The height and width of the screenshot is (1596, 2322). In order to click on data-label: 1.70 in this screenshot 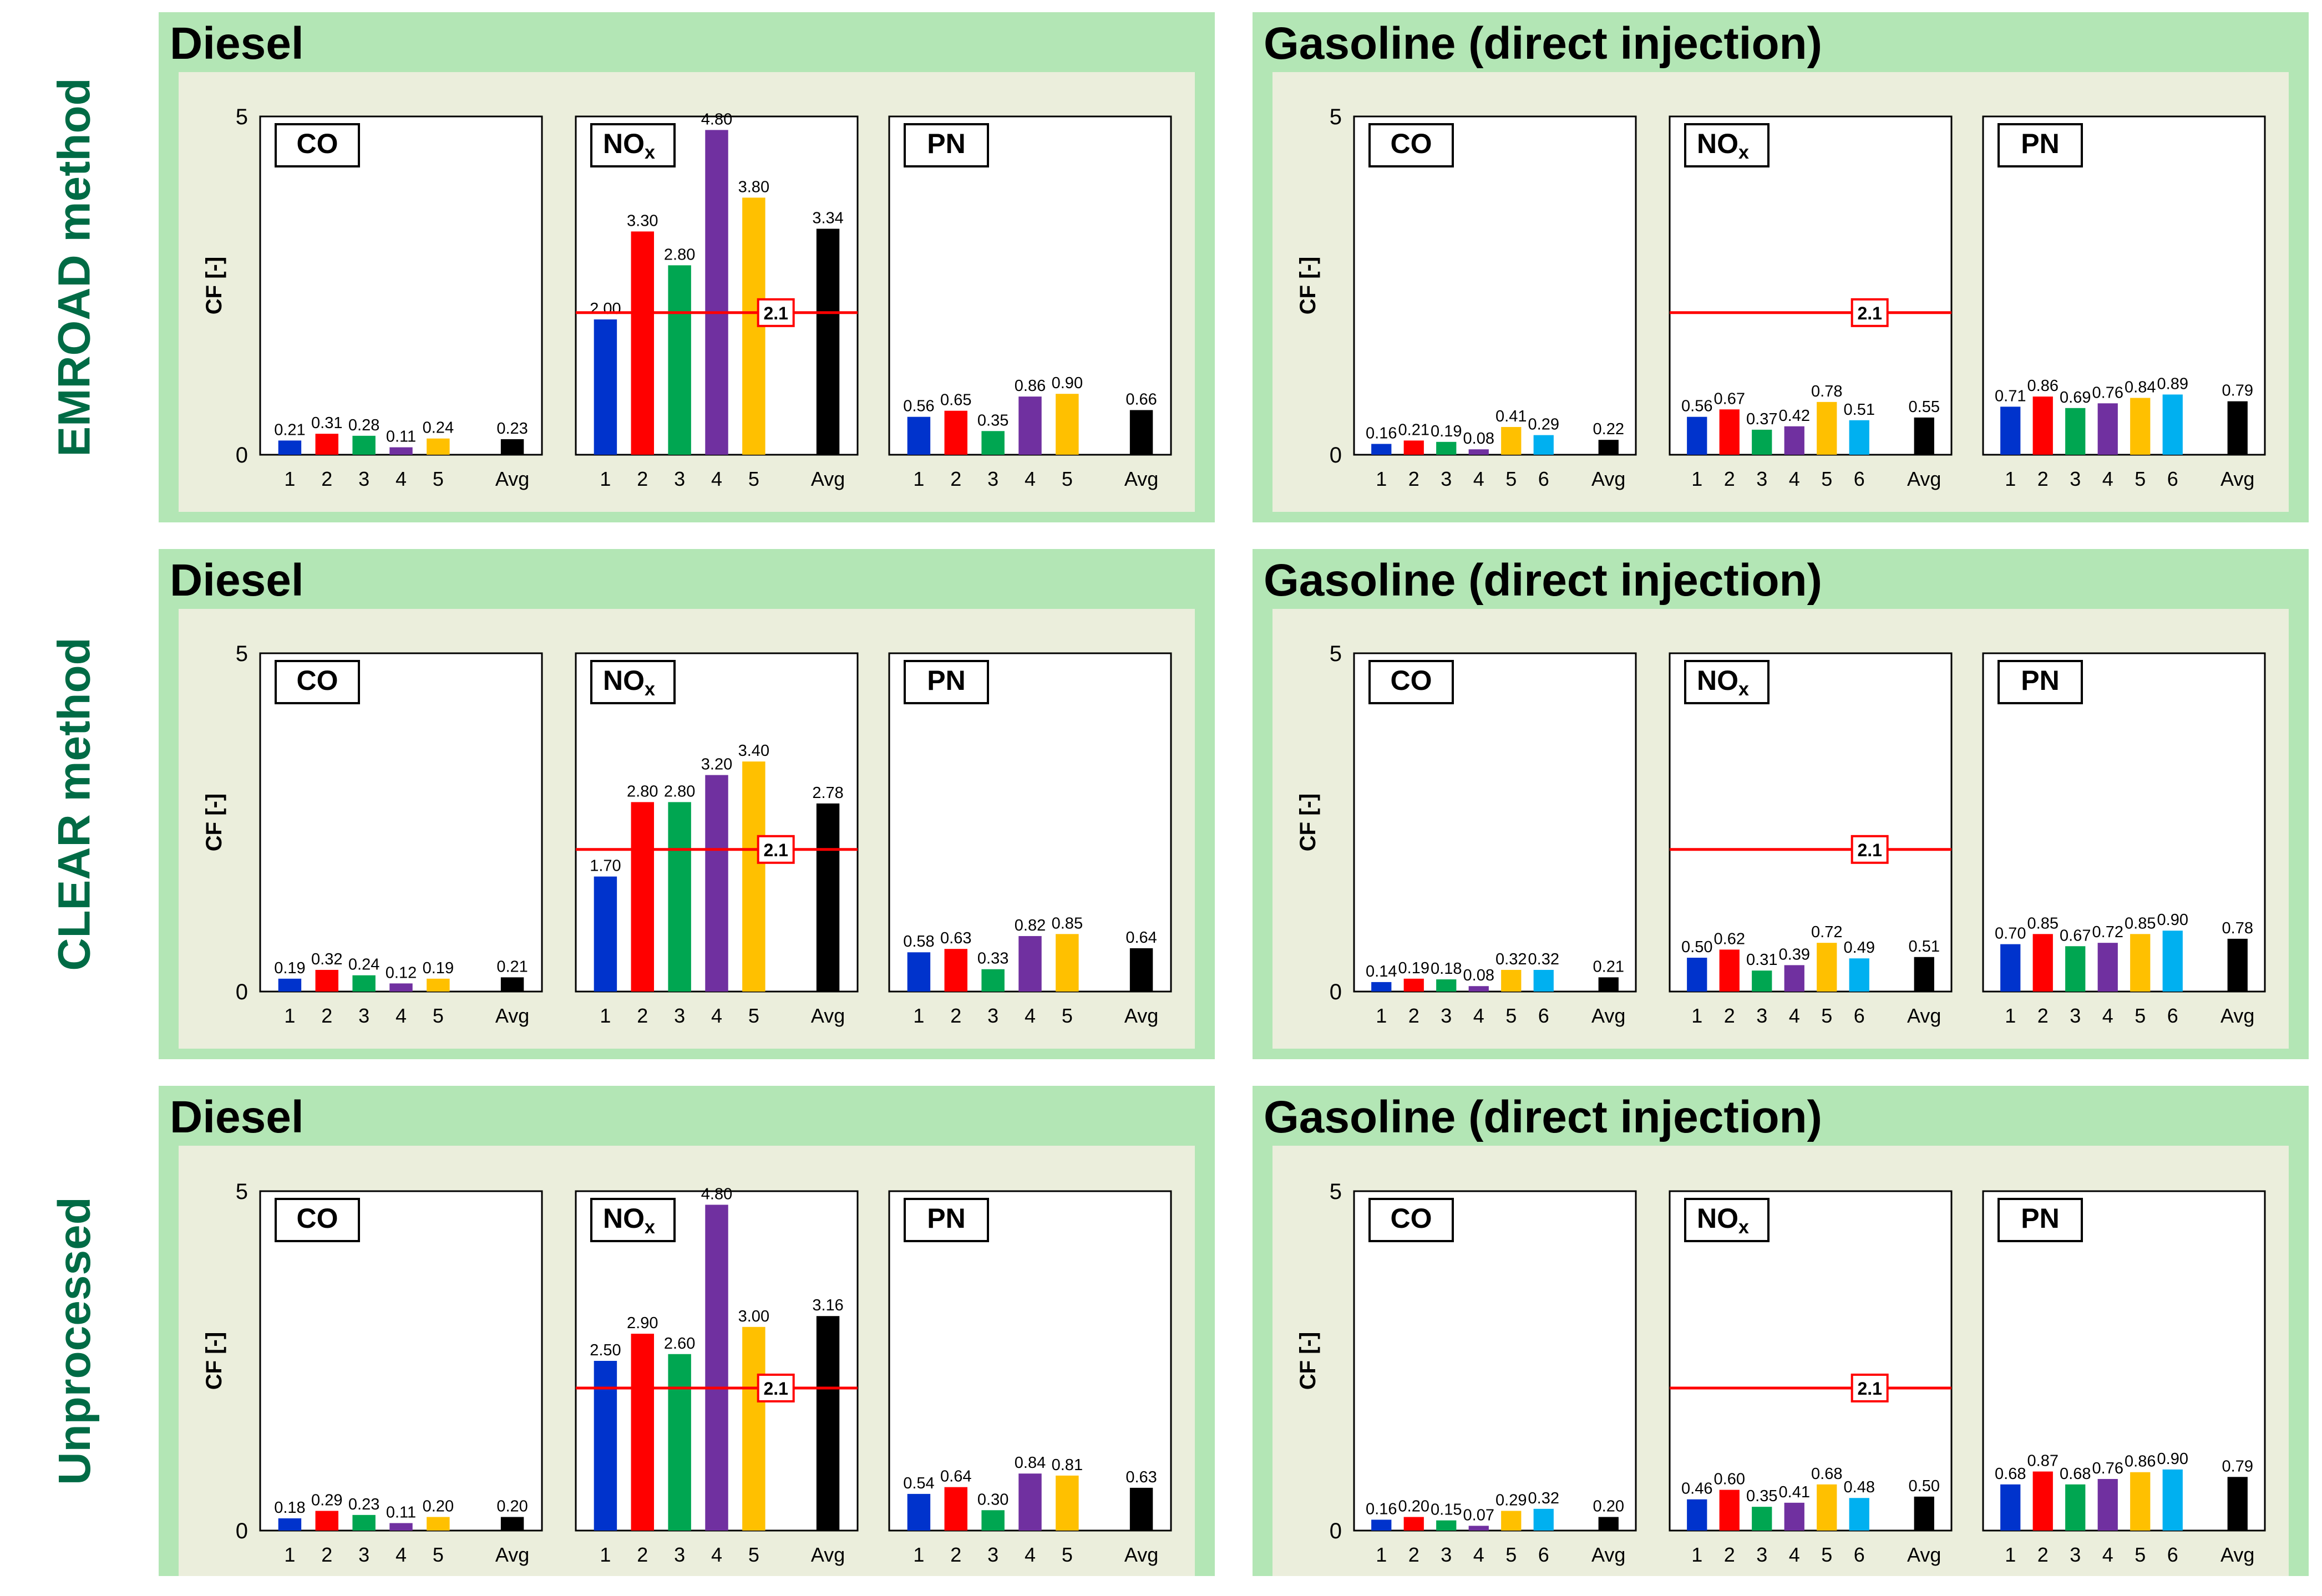, I will do `click(605, 866)`.